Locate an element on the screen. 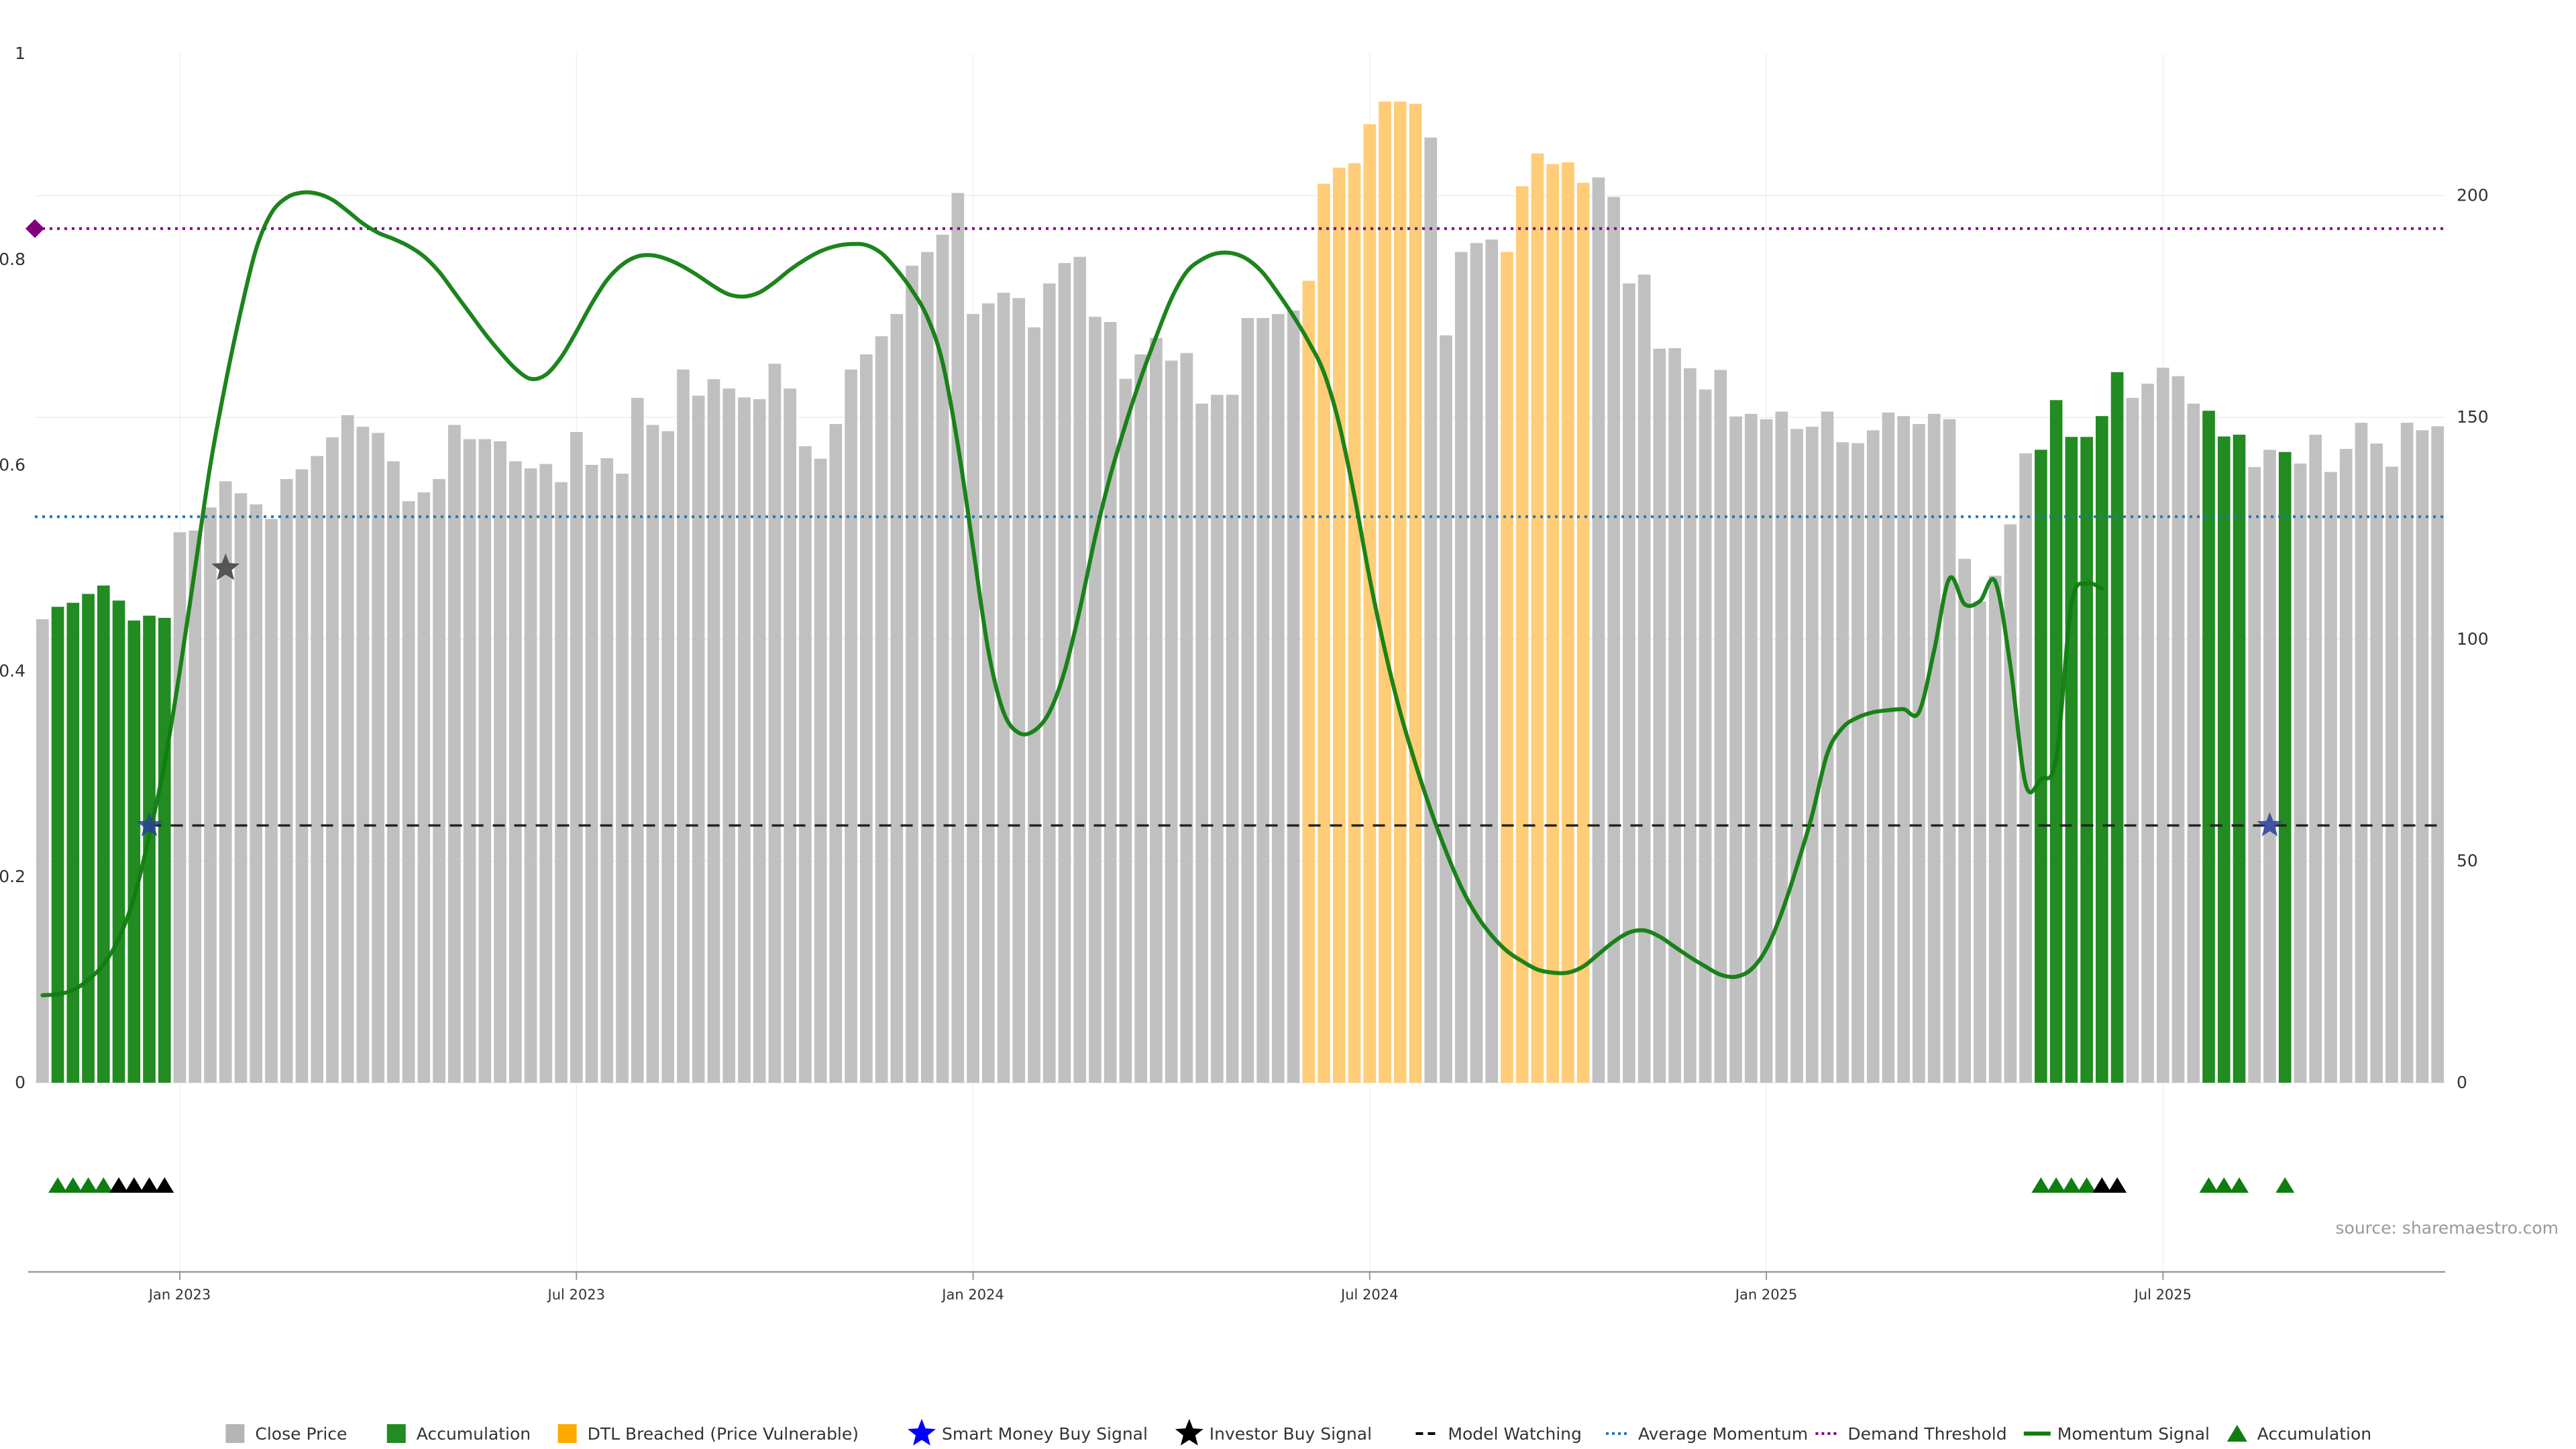  x-axis-tick-label: Jan 2024 is located at coordinates (972, 1295).